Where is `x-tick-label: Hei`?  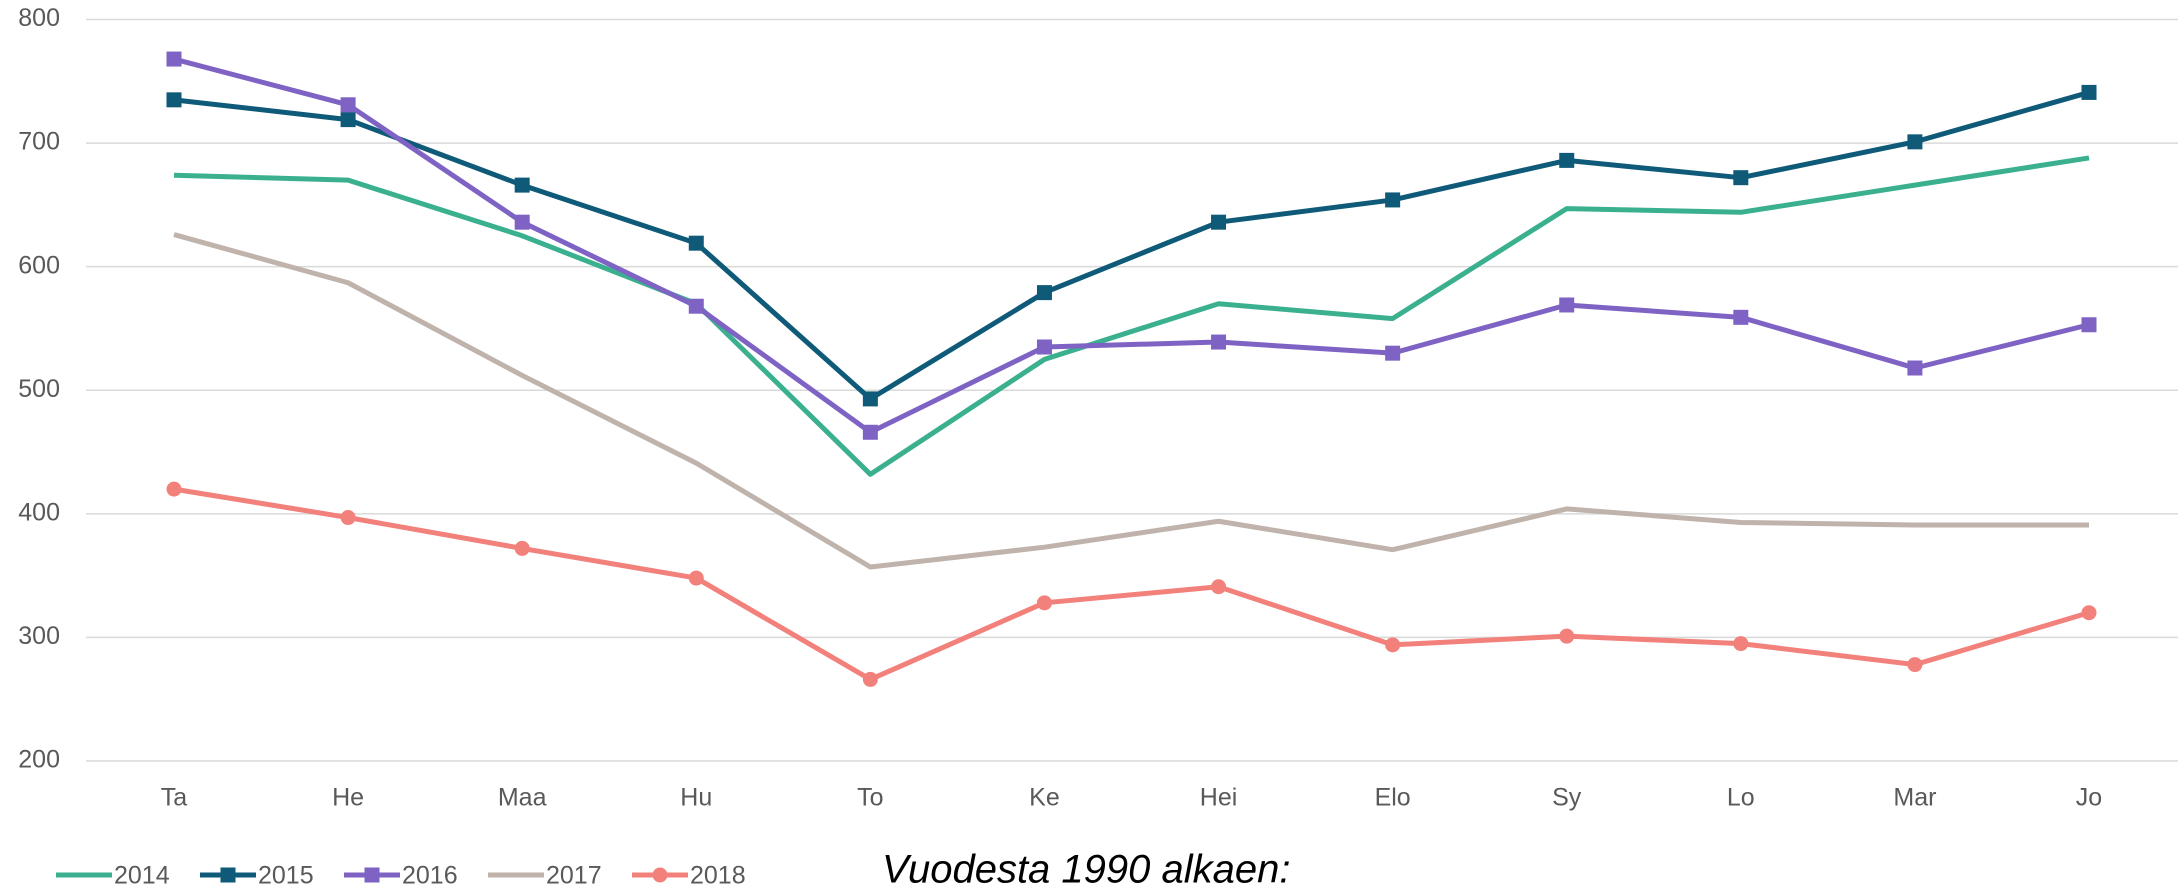 x-tick-label: Hei is located at coordinates (1219, 798).